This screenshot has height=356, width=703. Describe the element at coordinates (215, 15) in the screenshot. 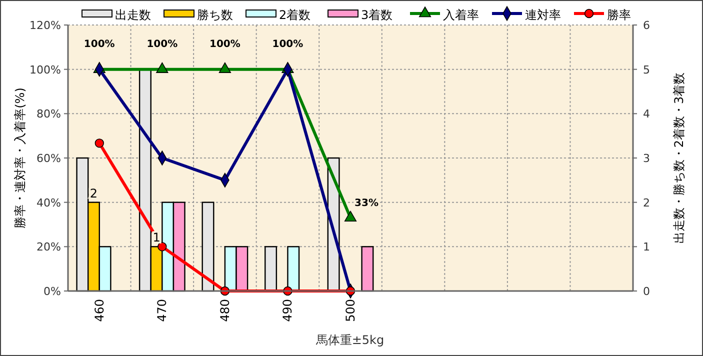

I see `legend-label: 勝ち数` at that location.